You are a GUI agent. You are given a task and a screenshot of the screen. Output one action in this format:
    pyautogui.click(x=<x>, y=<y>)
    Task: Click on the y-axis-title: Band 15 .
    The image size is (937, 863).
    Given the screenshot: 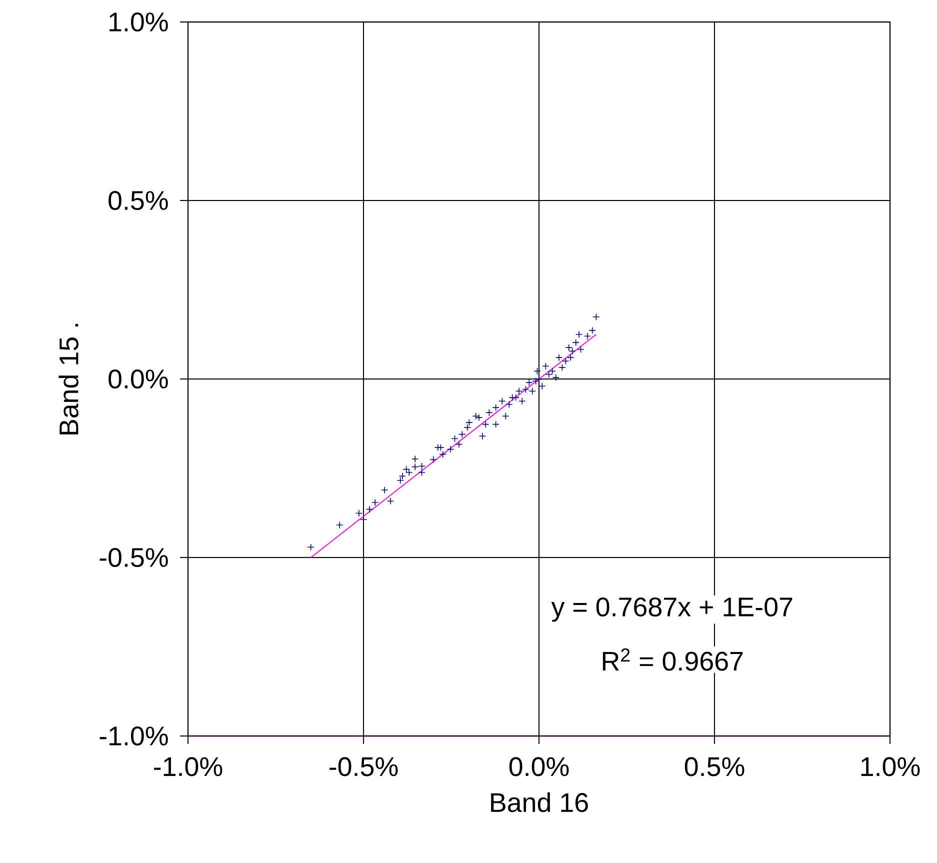 What is the action you would take?
    pyautogui.click(x=68, y=379)
    